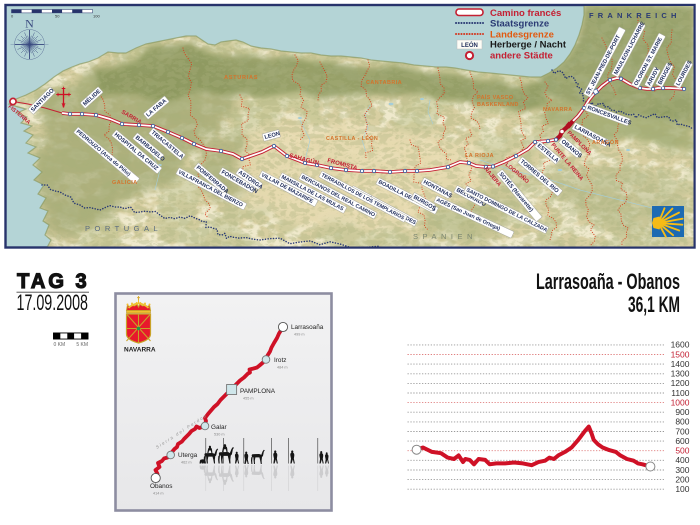  What do you see at coordinates (498, 105) in the screenshot?
I see `svg-text: BASKENLAND` at bounding box center [498, 105].